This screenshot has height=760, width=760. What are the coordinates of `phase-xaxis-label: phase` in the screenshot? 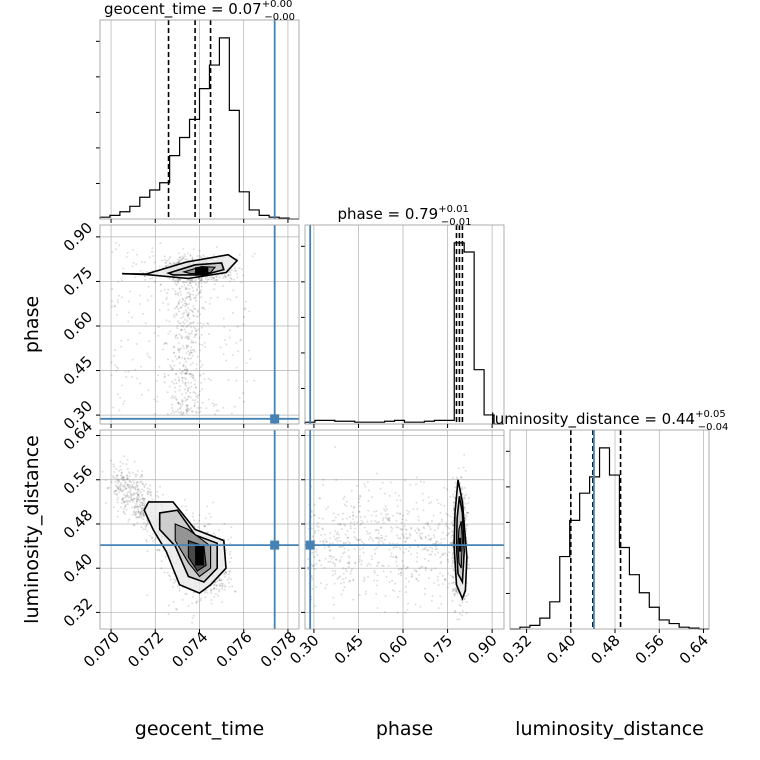 It's located at (404, 729).